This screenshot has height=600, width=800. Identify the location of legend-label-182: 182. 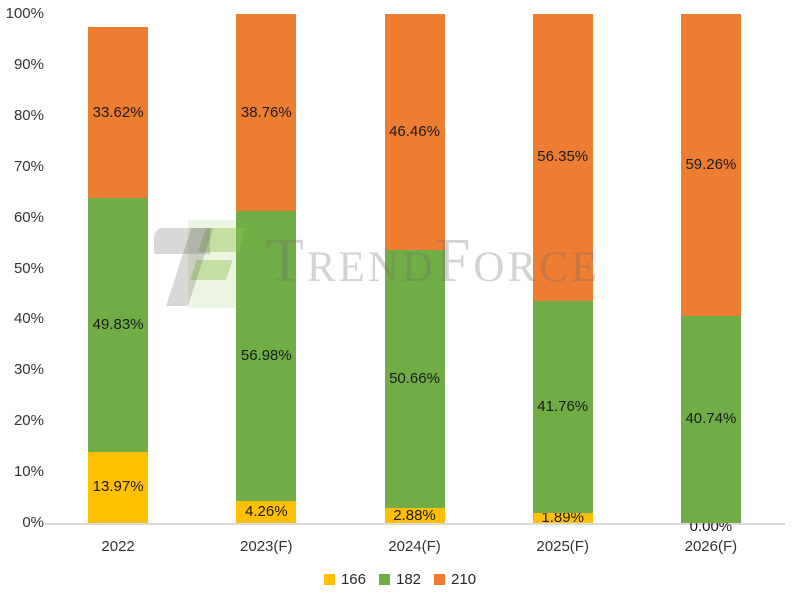
(408, 579).